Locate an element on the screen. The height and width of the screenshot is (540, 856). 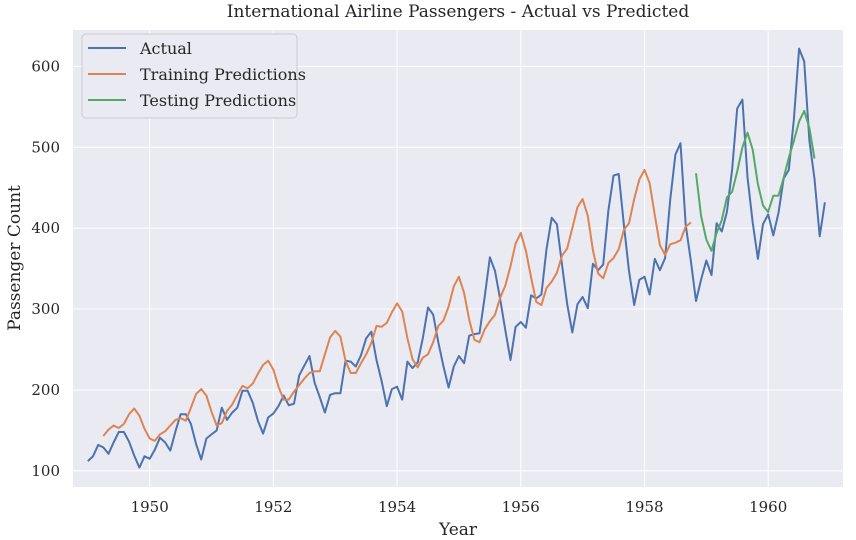
legend-label-training: Training Predictions is located at coordinates (223, 74).